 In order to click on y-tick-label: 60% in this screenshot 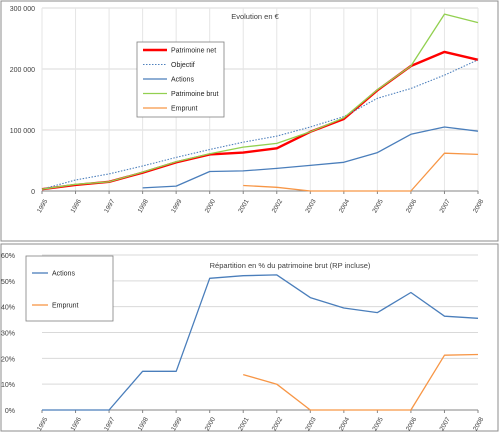, I will do `click(8, 256)`.